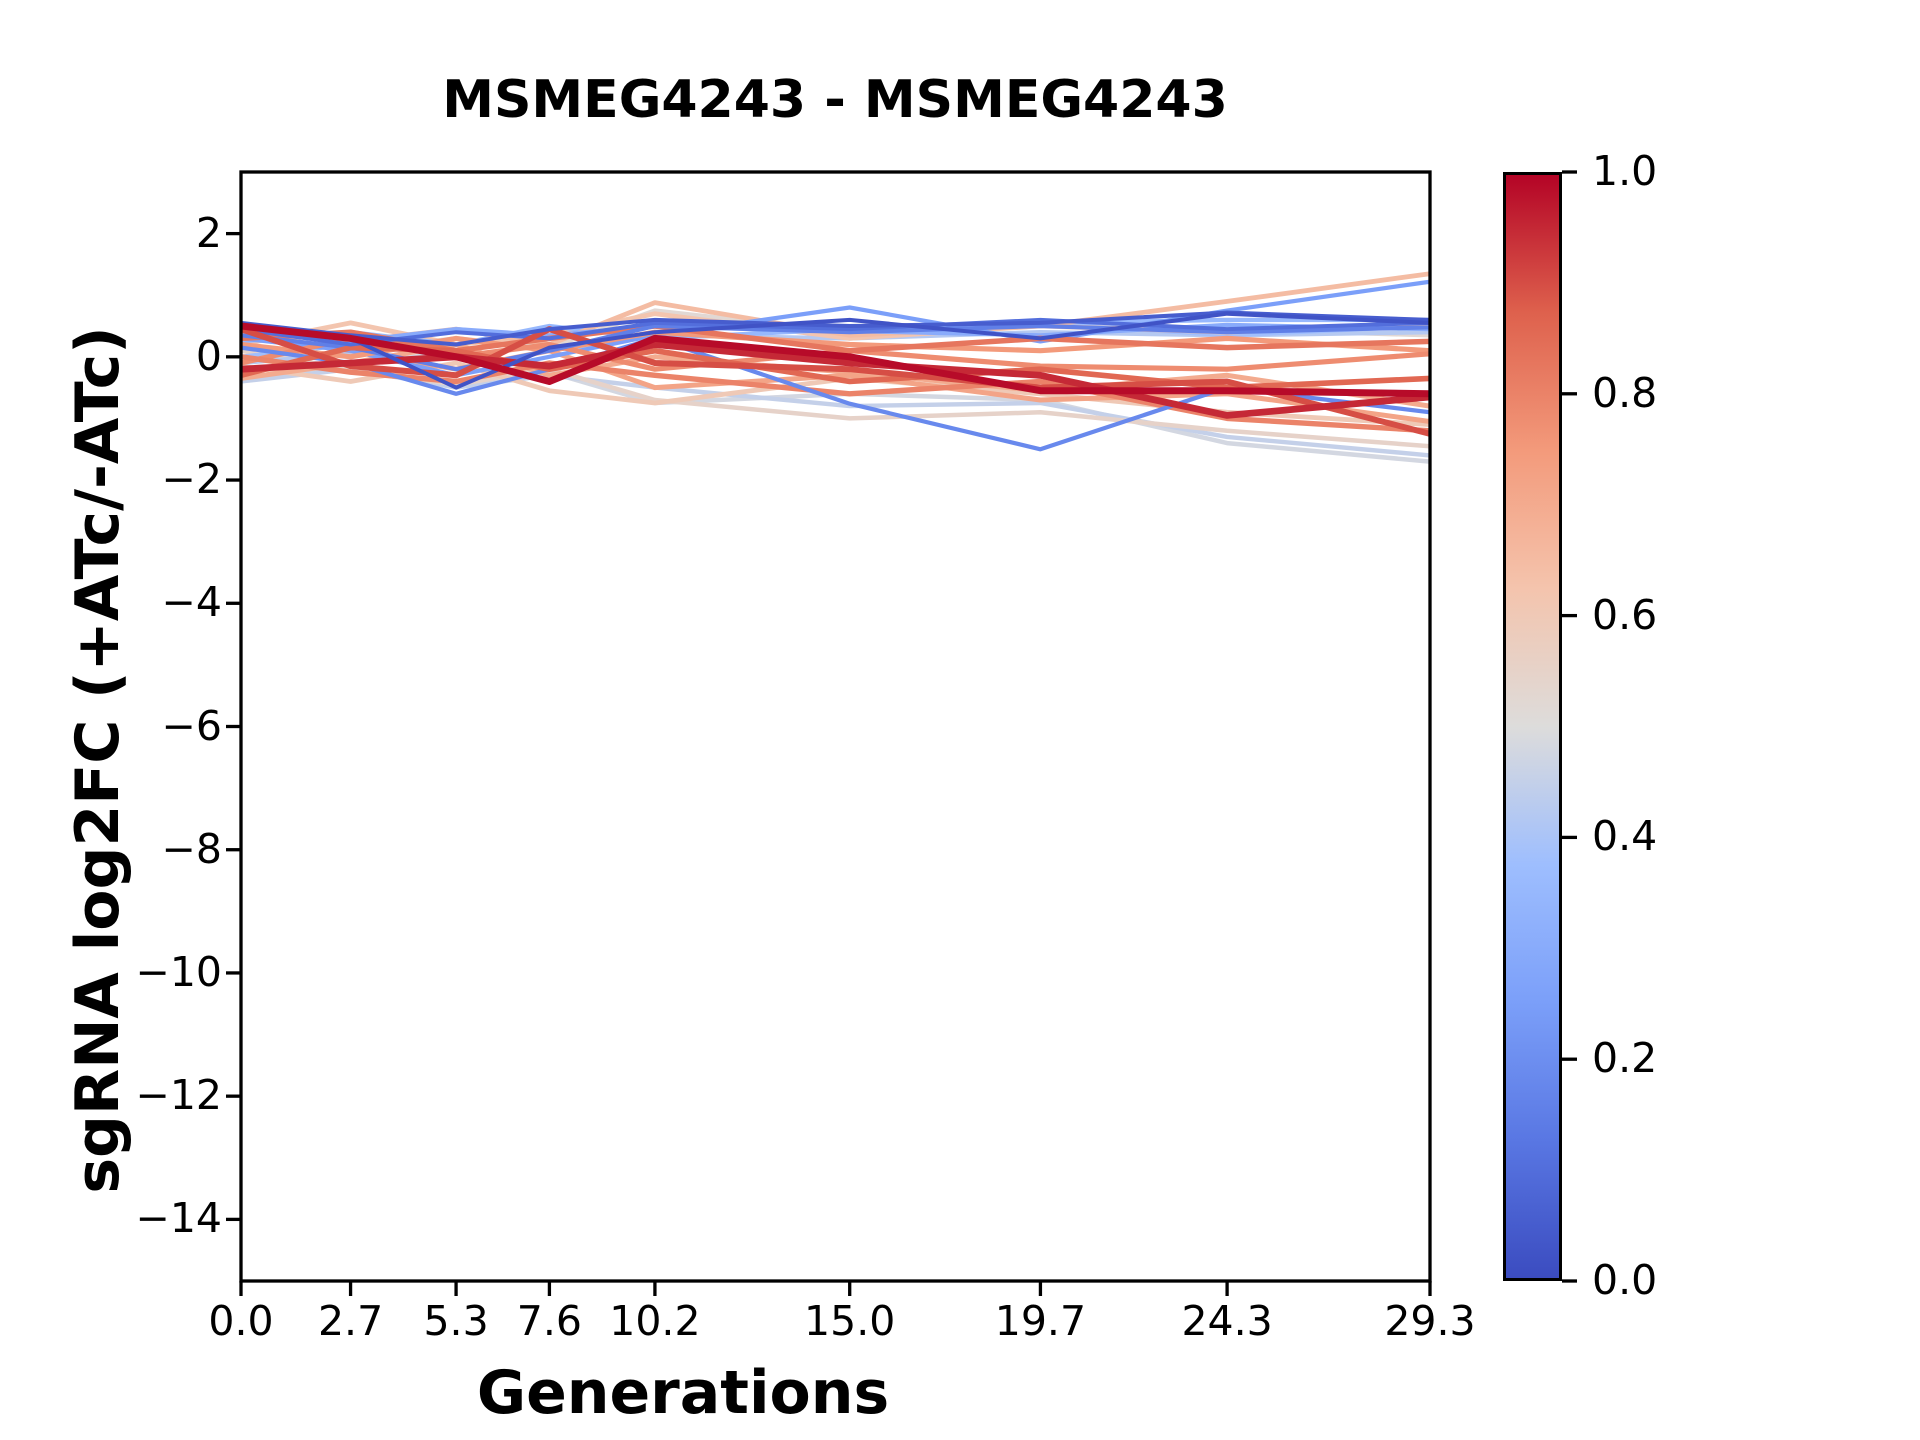  I want to click on chart-title: MSMEG4243 - MSMEG4243, so click(835, 100).